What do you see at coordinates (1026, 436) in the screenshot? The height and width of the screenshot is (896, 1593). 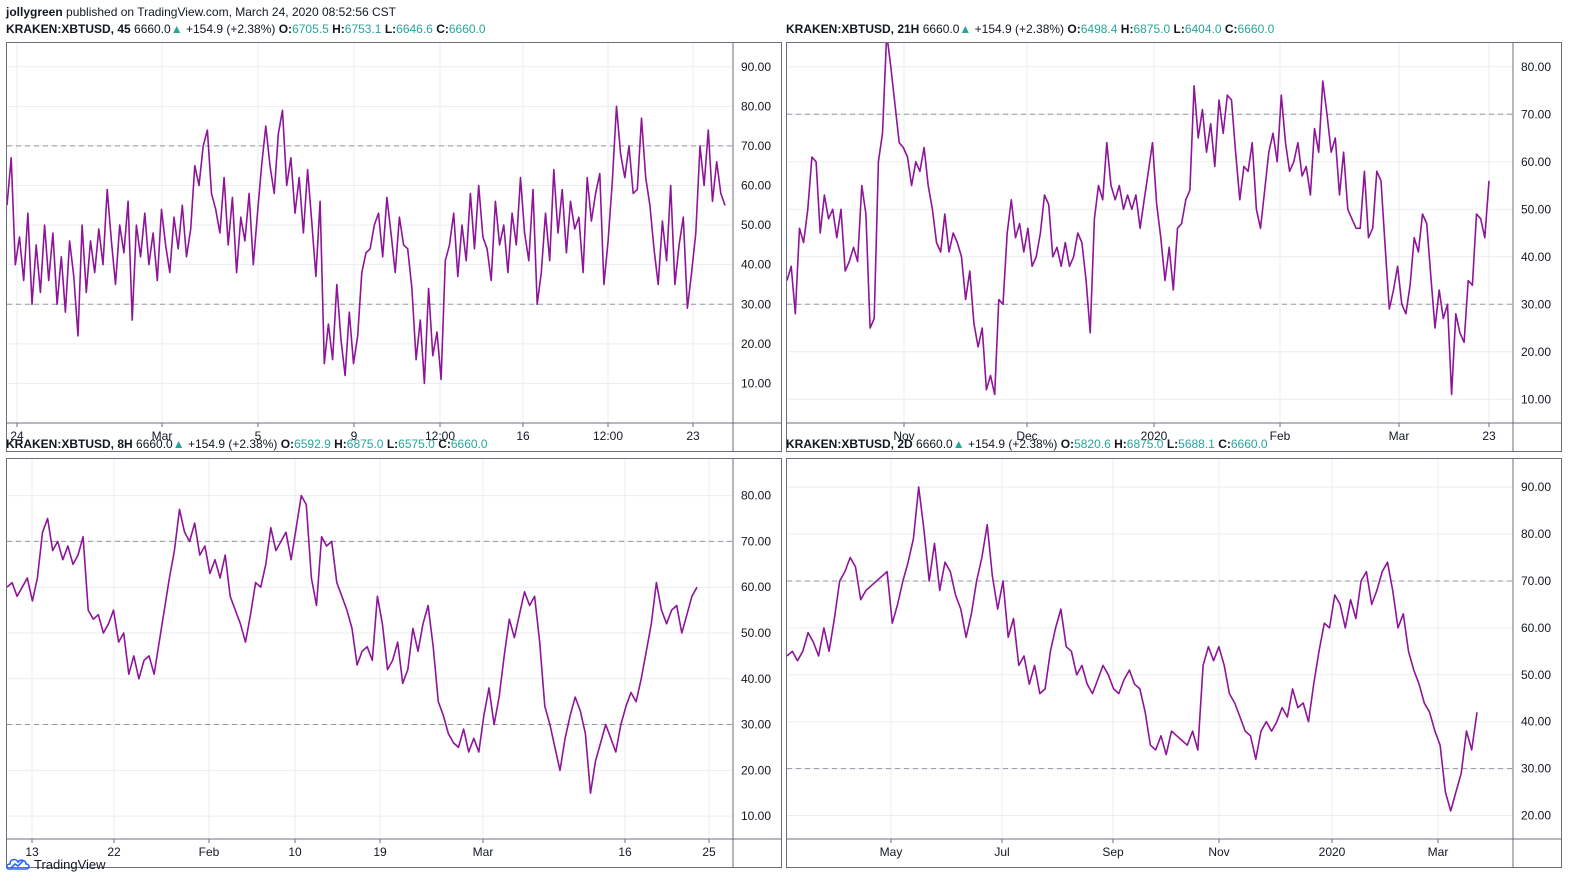 I see `x-tick-label: Dec` at bounding box center [1026, 436].